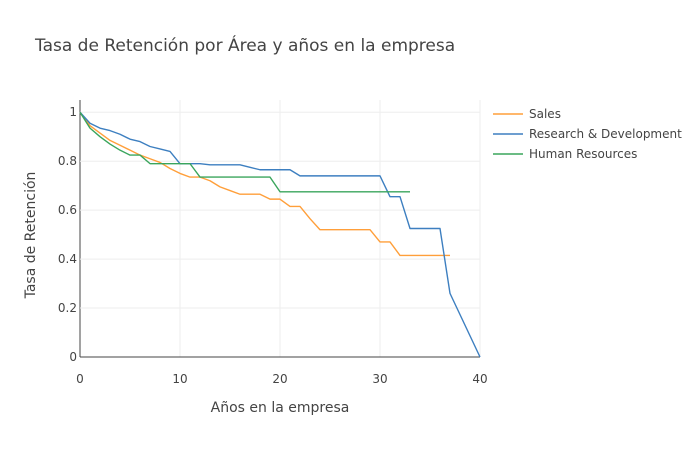 This screenshot has width=700, height=450. I want to click on y-tick-label: 0, so click(73, 357).